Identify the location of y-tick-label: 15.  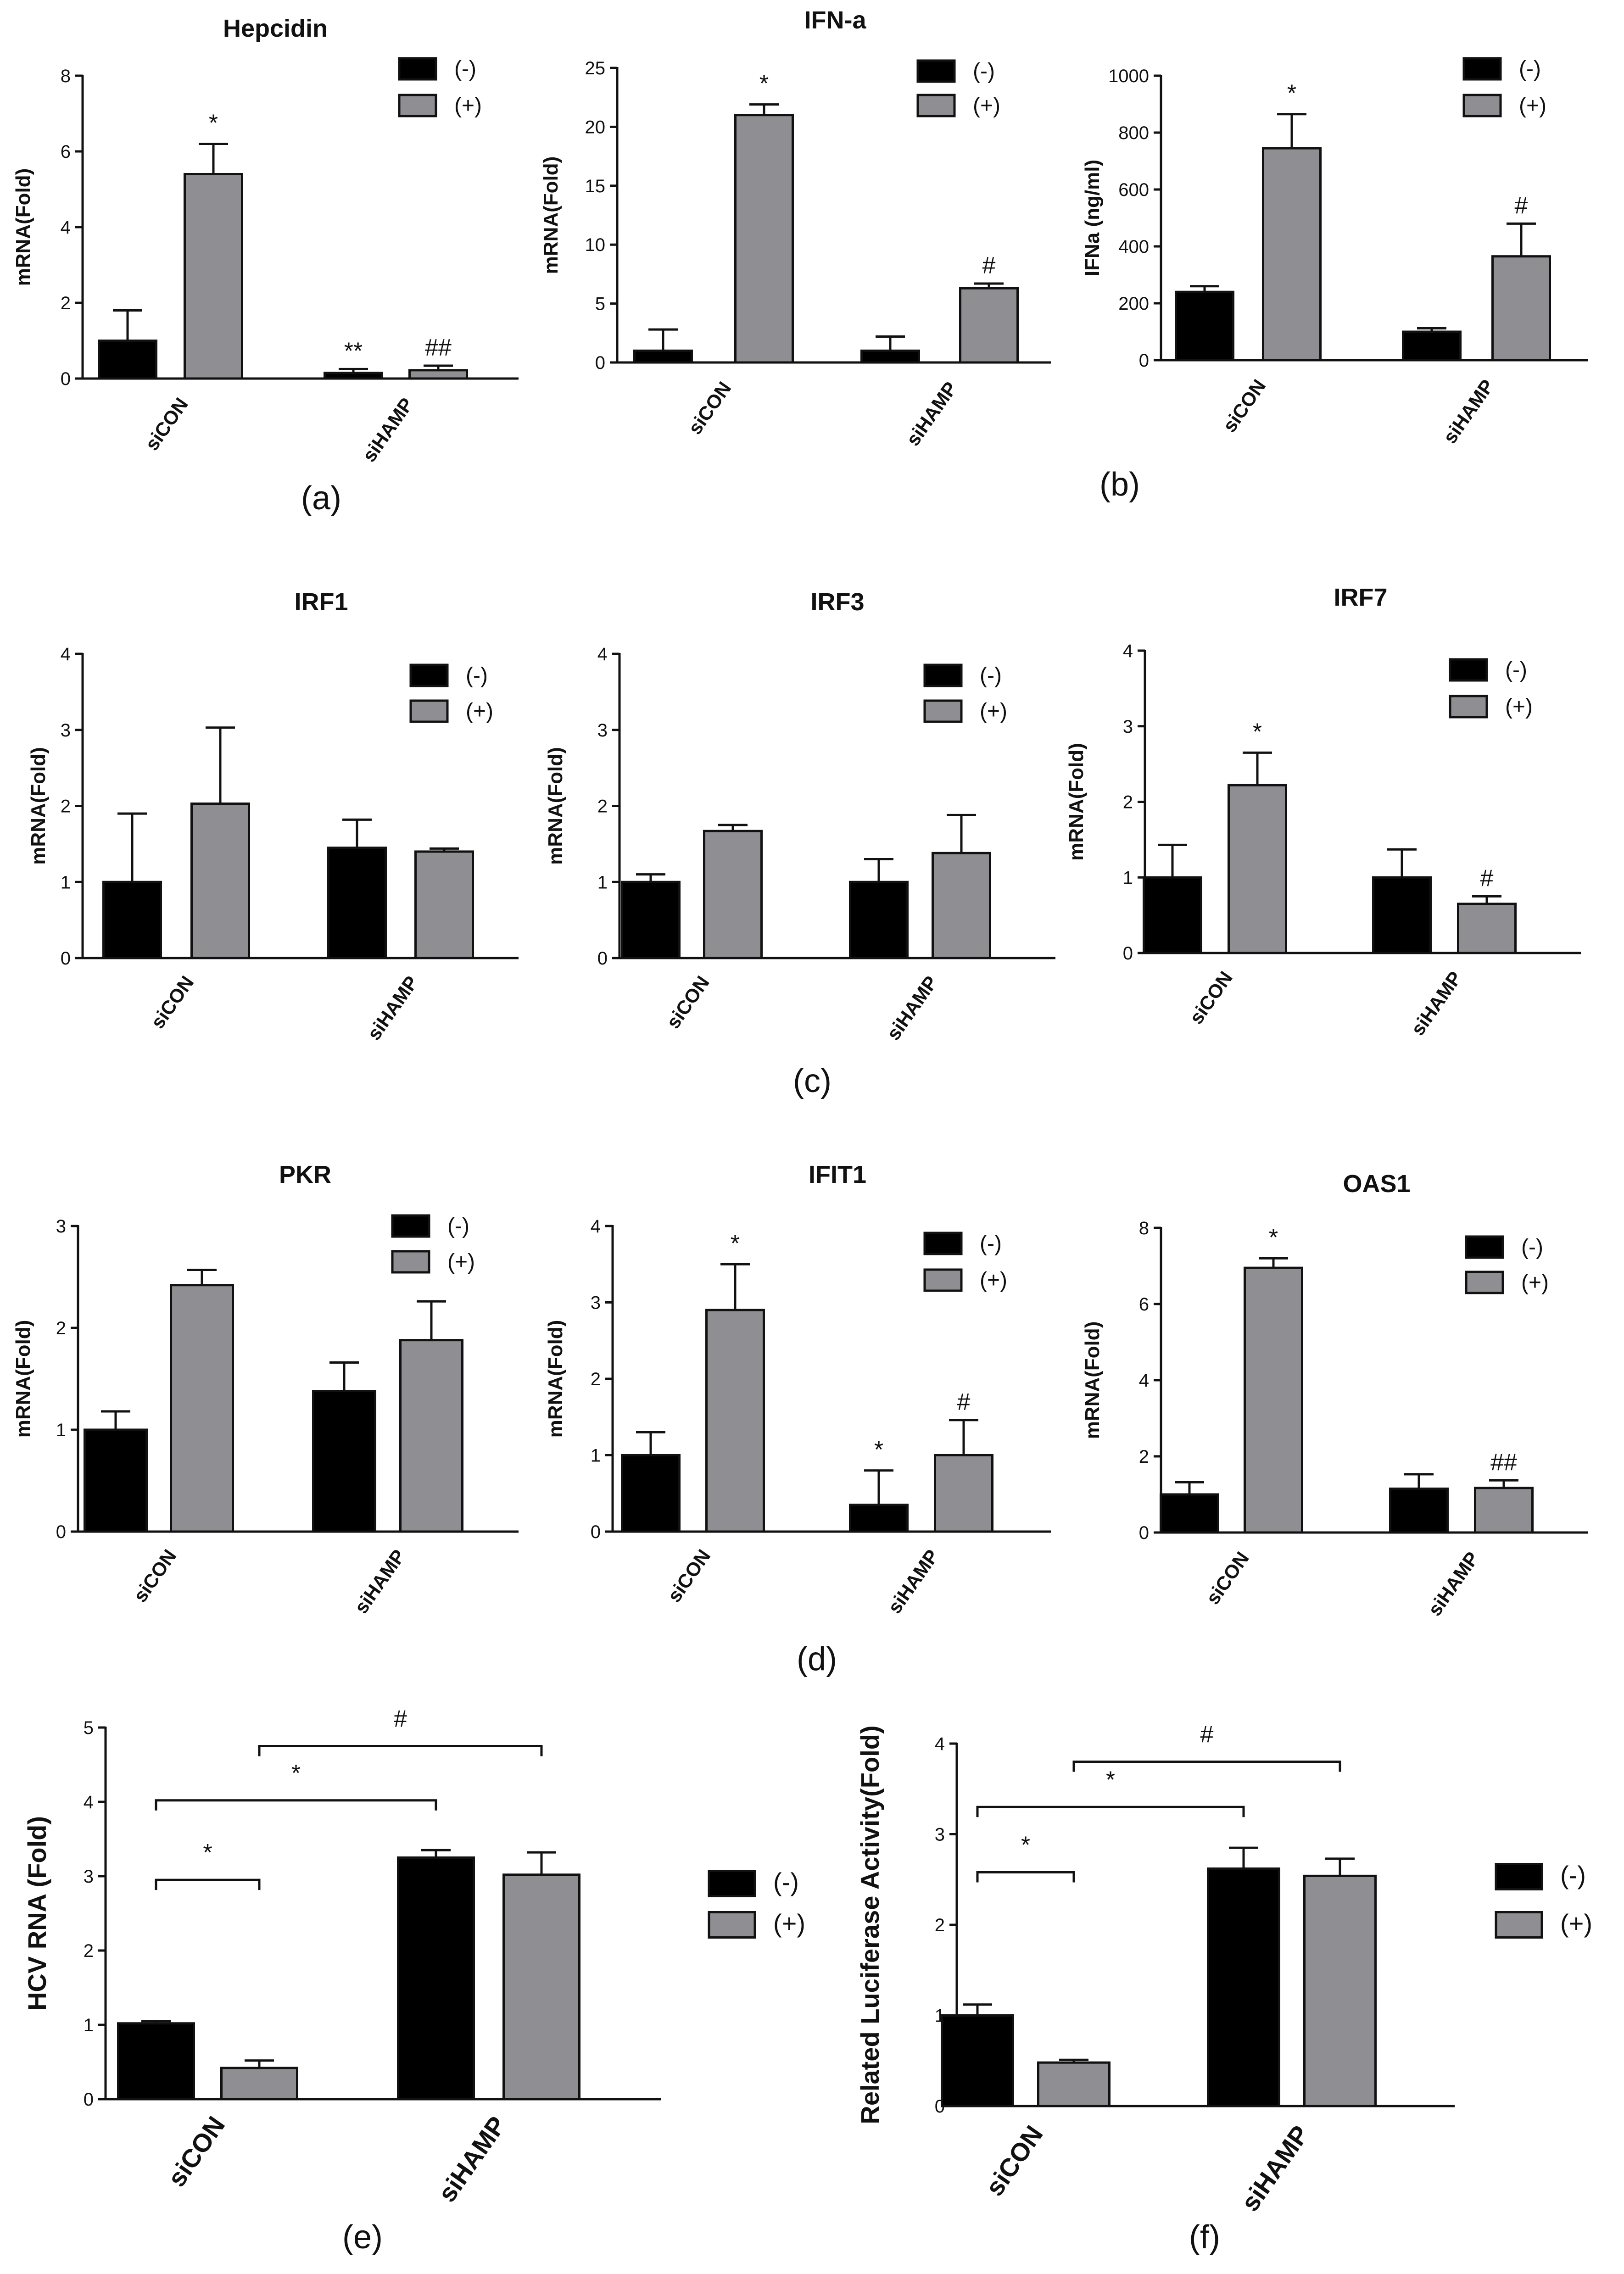
(595, 186).